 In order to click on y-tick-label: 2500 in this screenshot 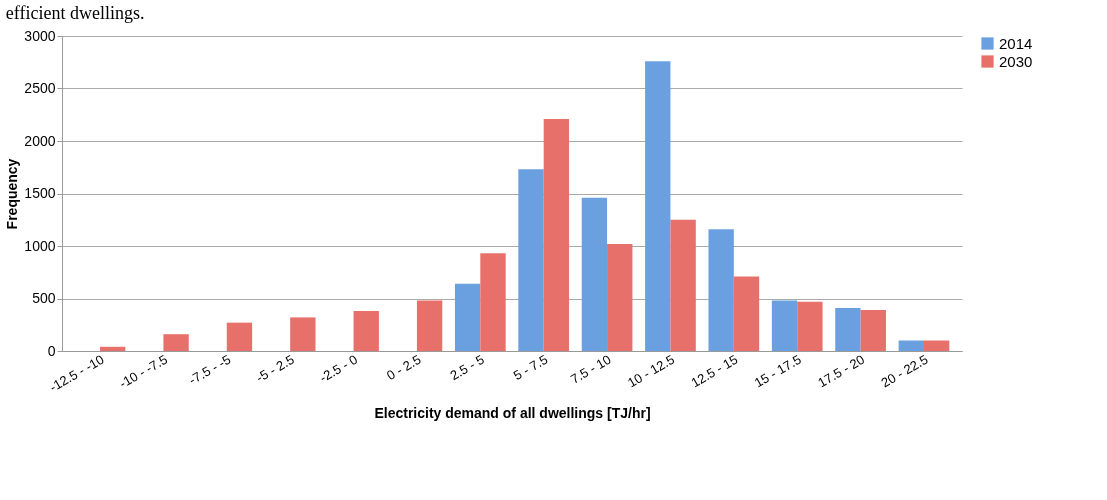, I will do `click(40, 88)`.